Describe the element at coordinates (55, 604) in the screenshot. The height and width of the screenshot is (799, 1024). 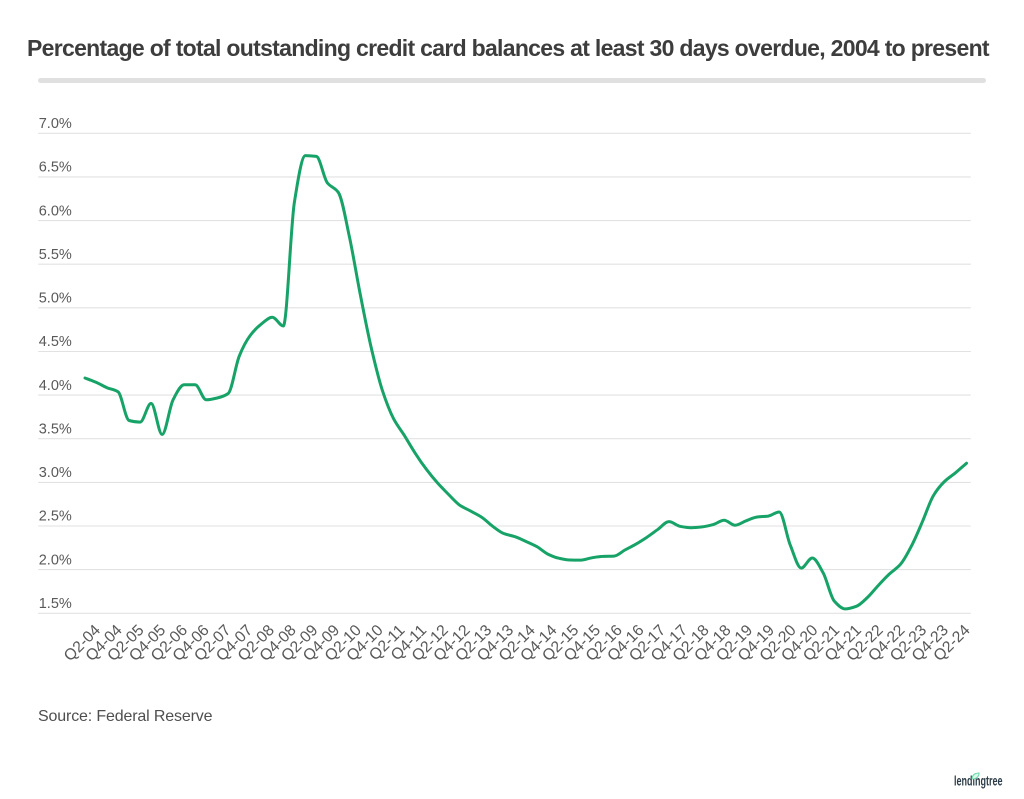
I see `svg-text: 1.5%` at that location.